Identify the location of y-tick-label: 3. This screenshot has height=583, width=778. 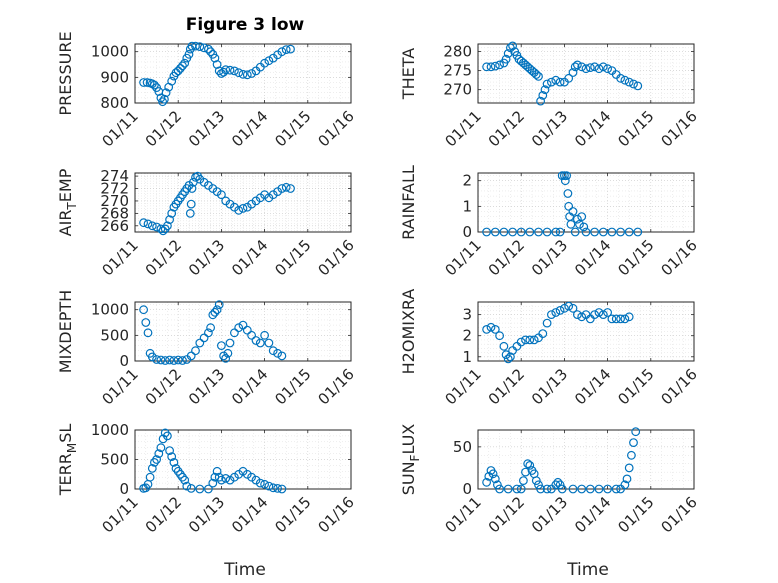
(467, 315).